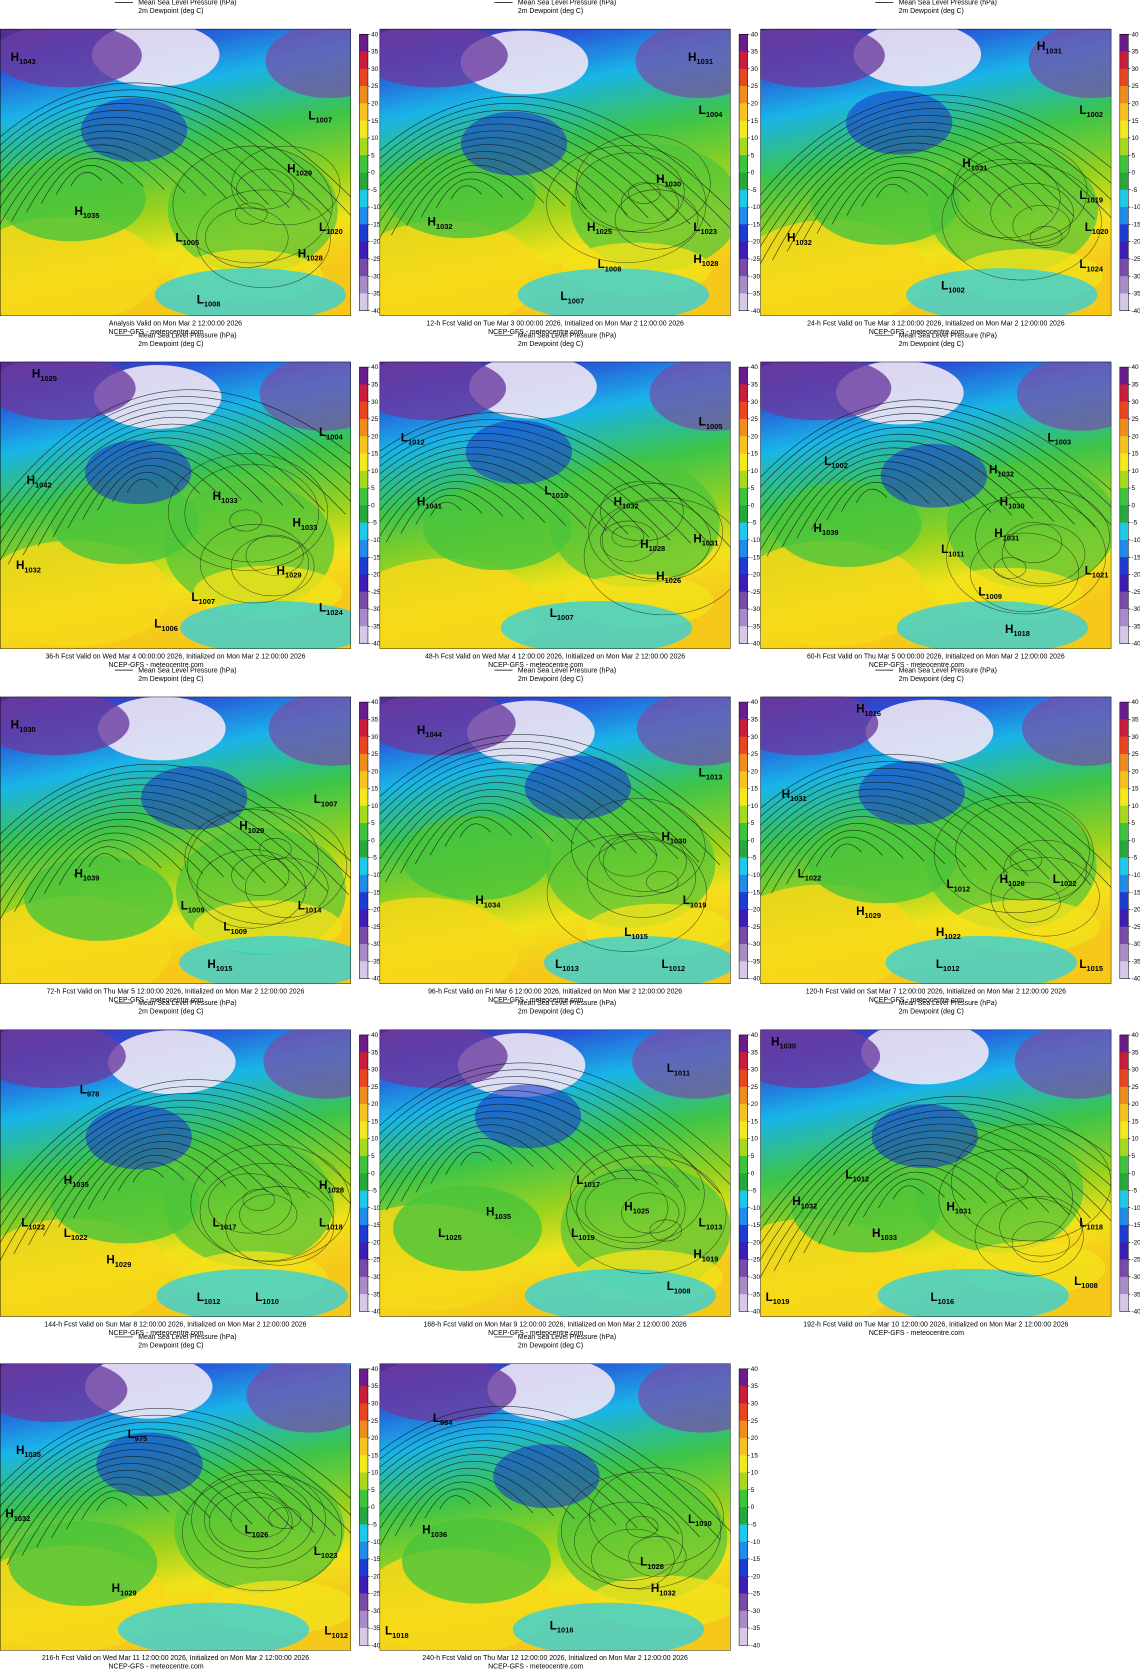 Image resolution: width=1140 pixels, height=1670 pixels. I want to click on colorbar-label: -5, so click(1134, 190).